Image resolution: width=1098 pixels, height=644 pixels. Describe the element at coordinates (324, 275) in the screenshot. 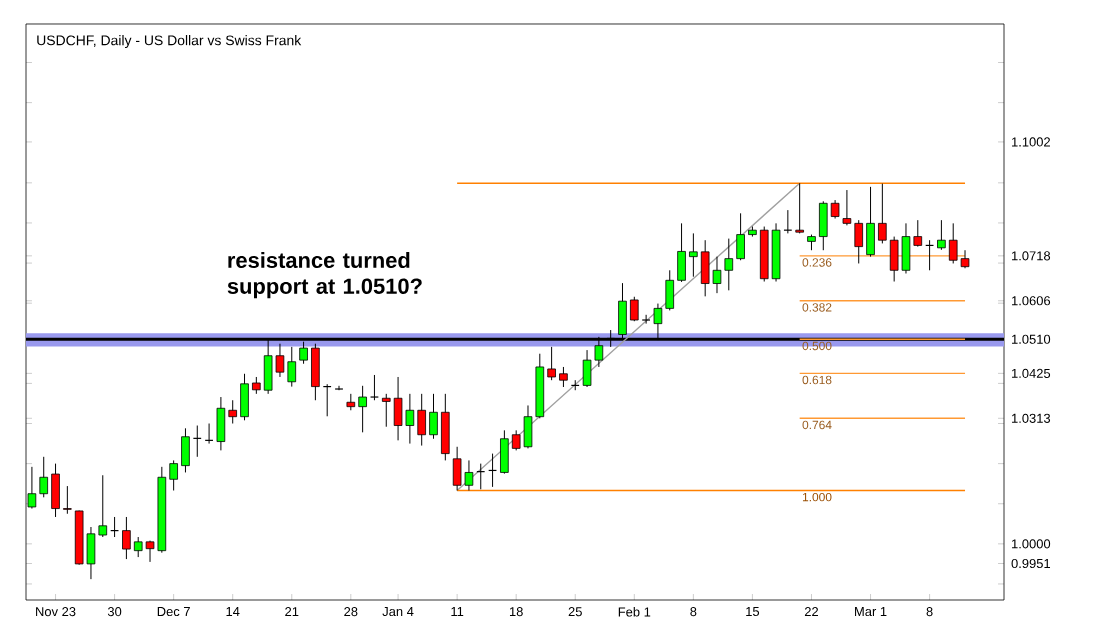

I see `annotation: resistance turned support at 1.0510?` at that location.